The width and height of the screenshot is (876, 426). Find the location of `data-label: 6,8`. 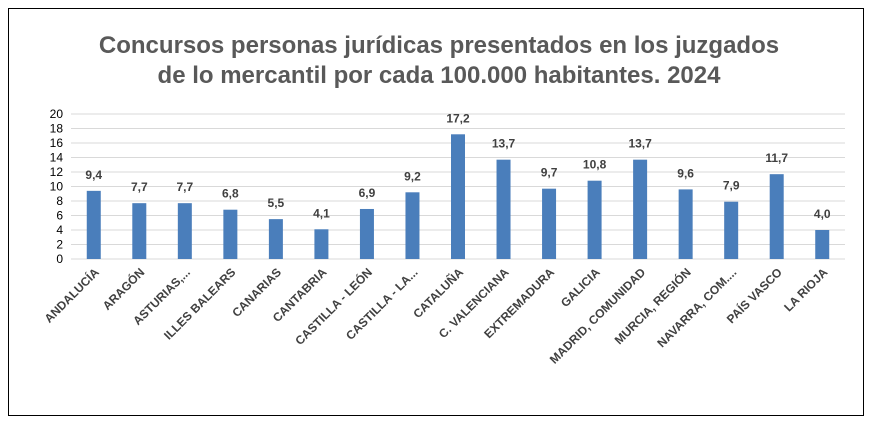

data-label: 6,8 is located at coordinates (230, 194).